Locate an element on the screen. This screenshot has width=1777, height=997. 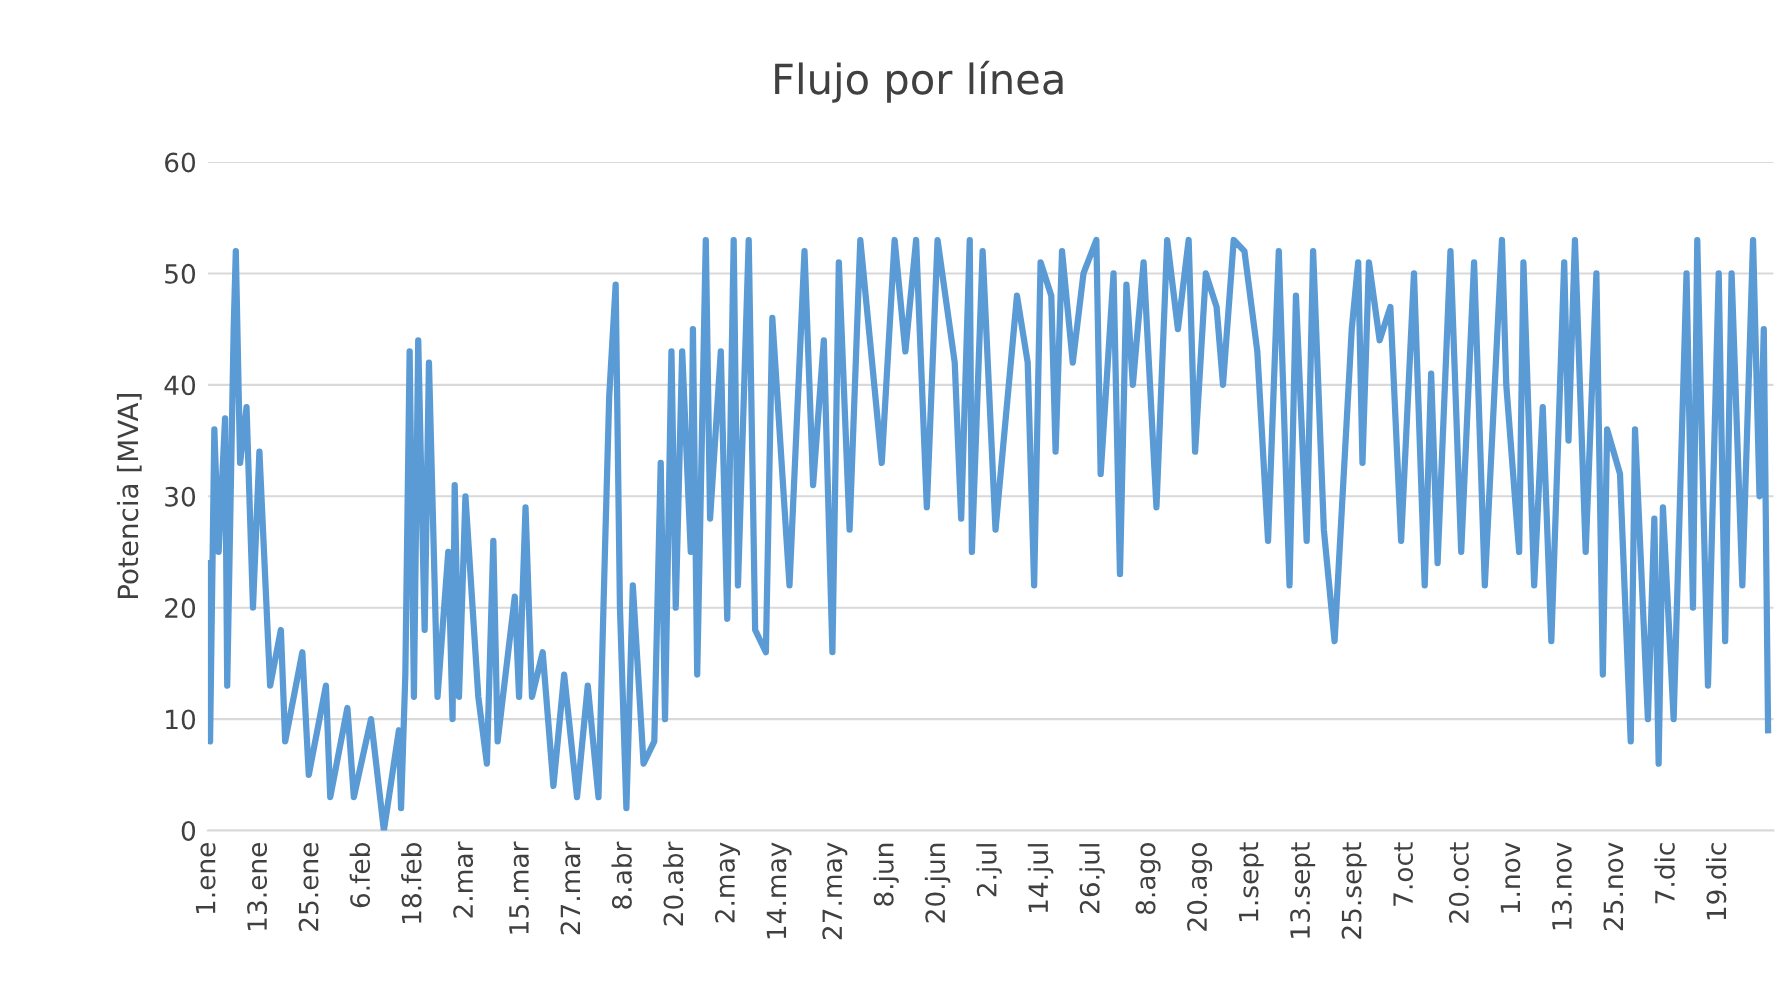
x-tick-label: 20.abr is located at coordinates (673, 883).